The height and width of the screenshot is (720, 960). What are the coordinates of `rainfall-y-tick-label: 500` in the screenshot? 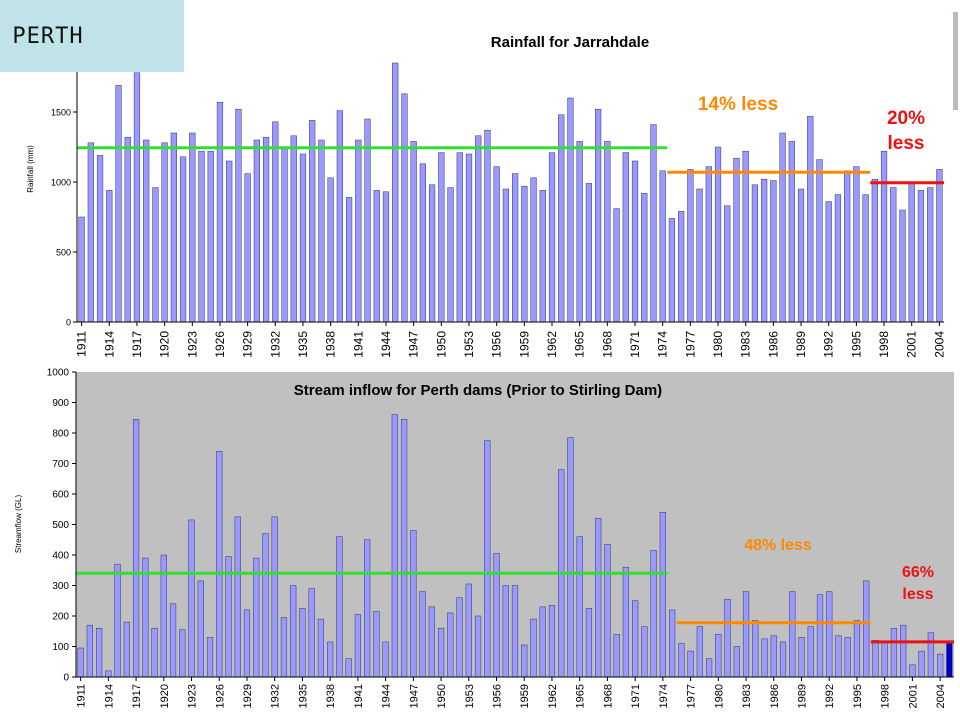 It's located at (63, 253).